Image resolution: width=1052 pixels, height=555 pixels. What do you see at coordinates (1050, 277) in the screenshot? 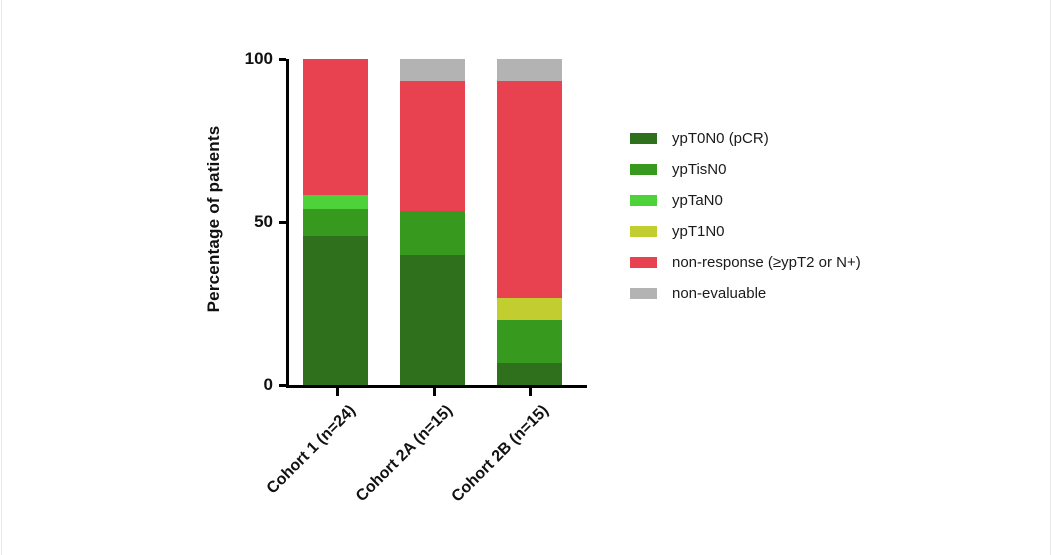
I see `page-edge-right` at bounding box center [1050, 277].